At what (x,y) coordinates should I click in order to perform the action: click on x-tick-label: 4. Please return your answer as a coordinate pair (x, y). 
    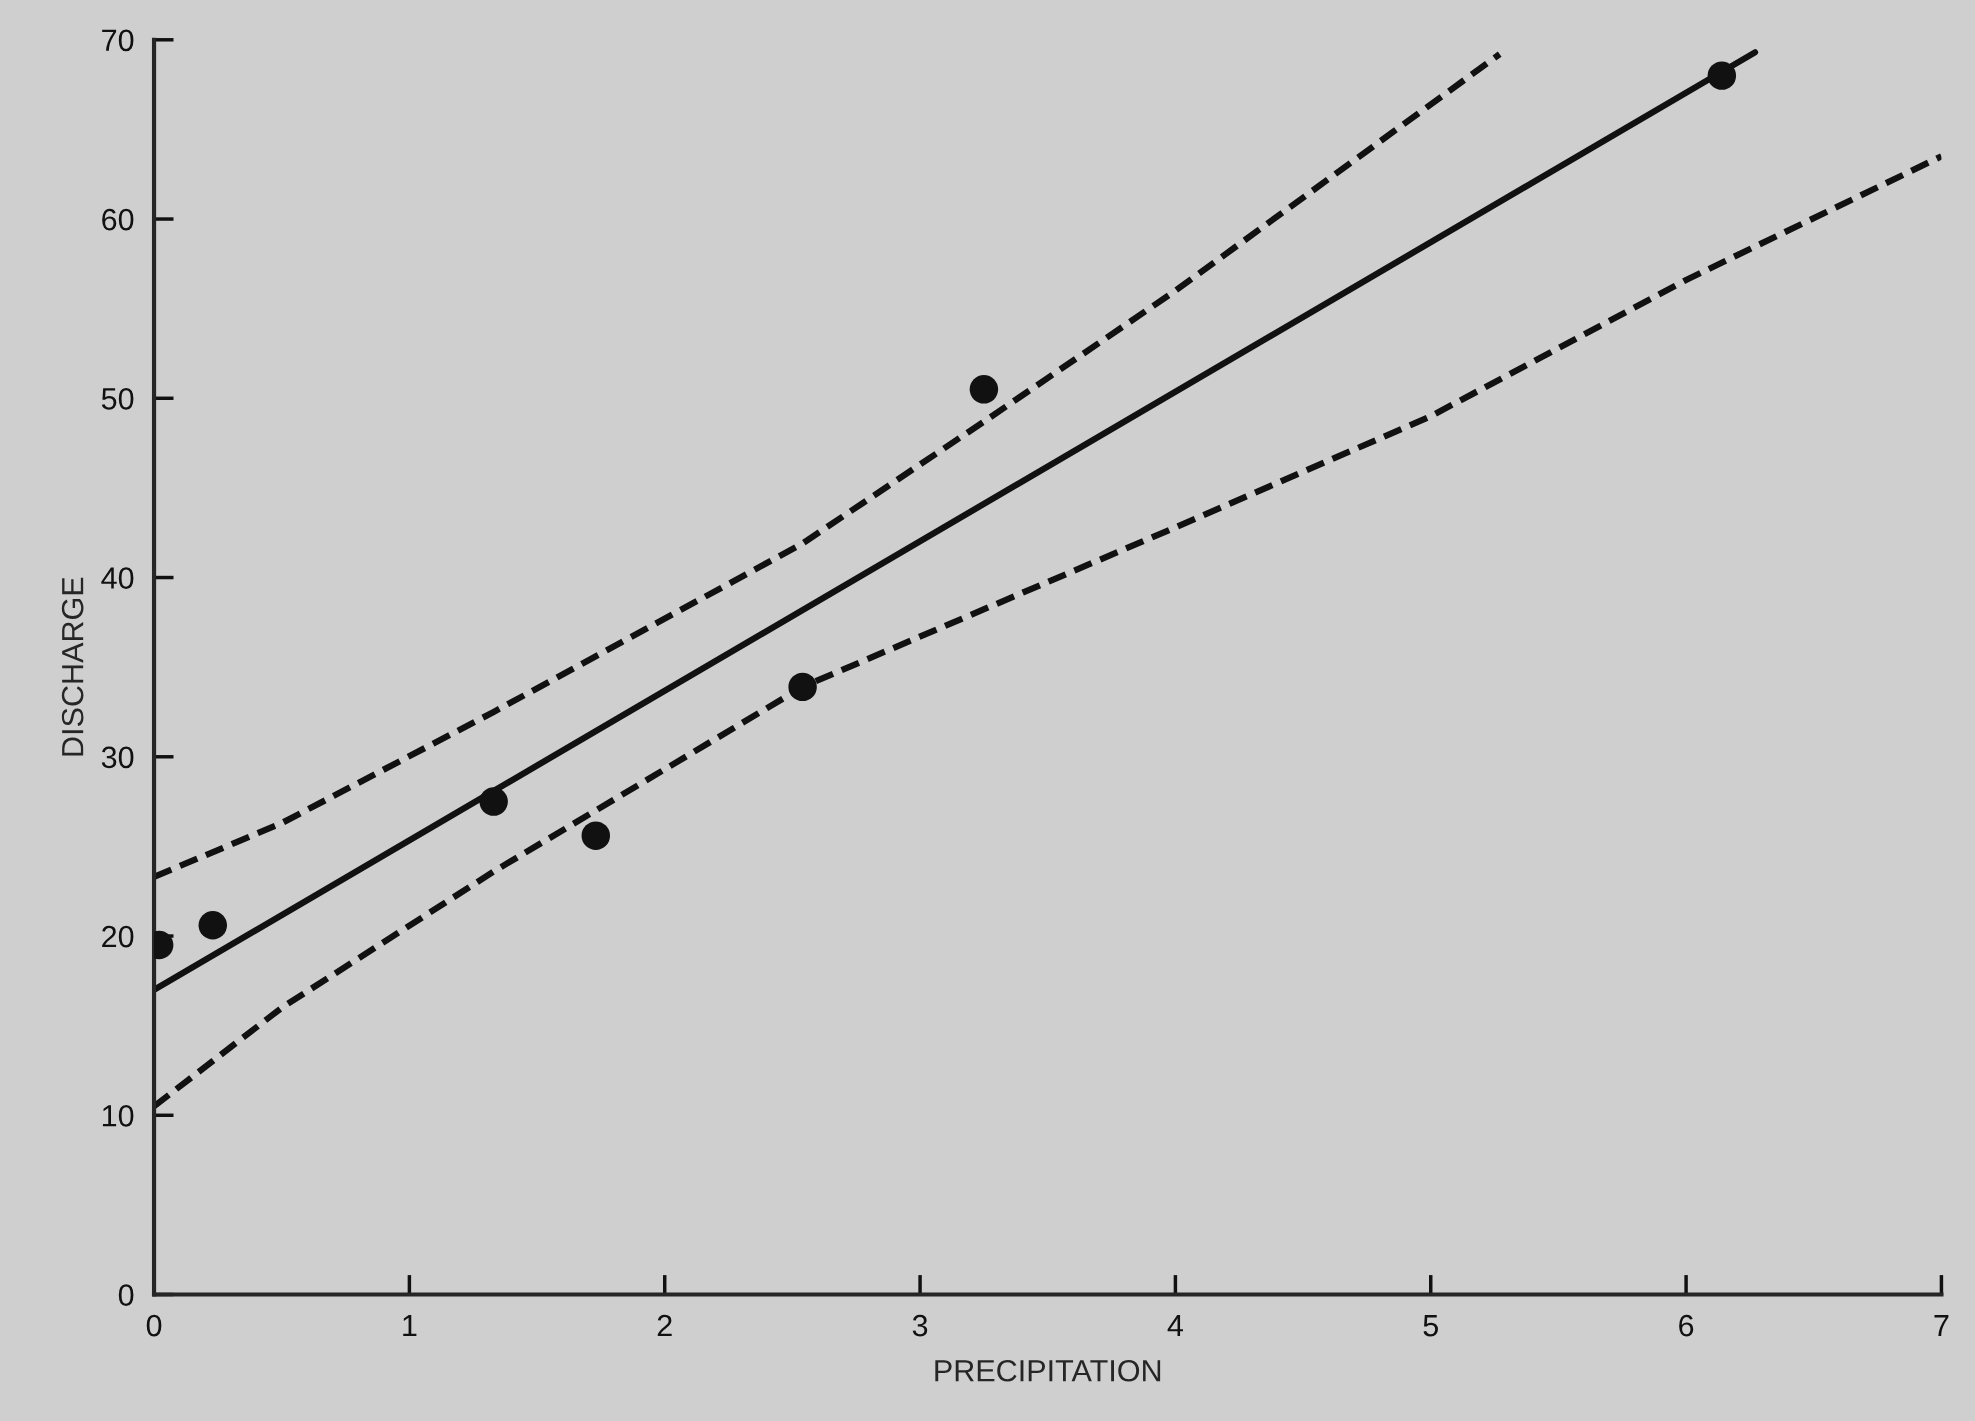
    Looking at the image, I should click on (1175, 1326).